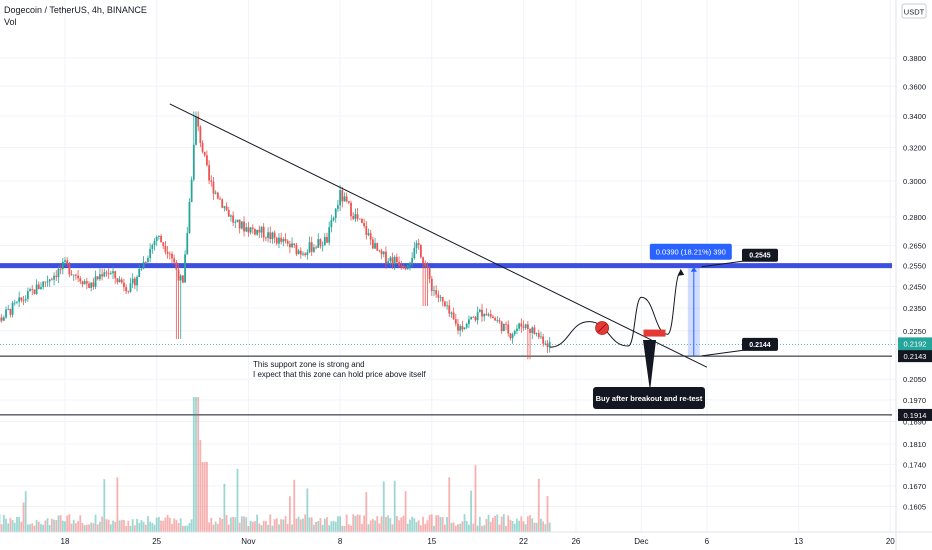  Describe the element at coordinates (654, 333) in the screenshot. I see `retest-marker-icon` at that location.